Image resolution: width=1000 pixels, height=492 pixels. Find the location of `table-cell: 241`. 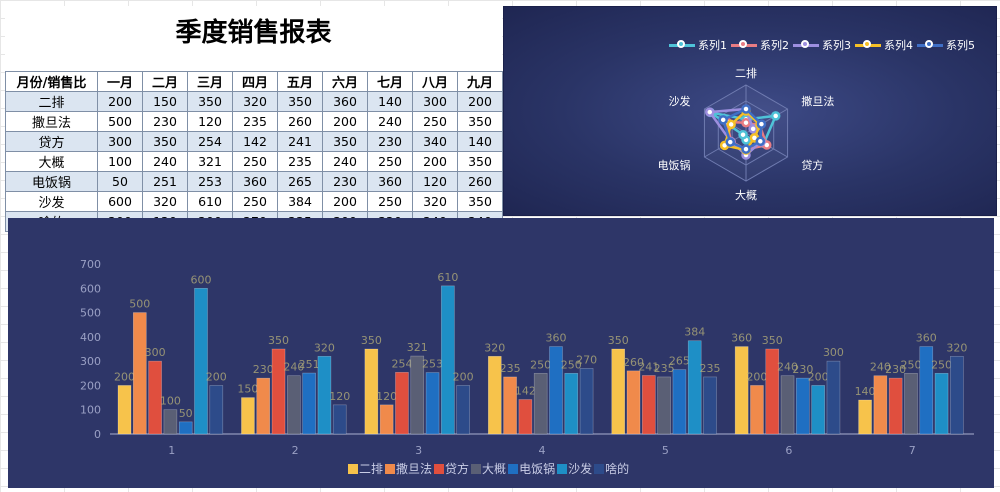

table-cell: 241 is located at coordinates (300, 141).